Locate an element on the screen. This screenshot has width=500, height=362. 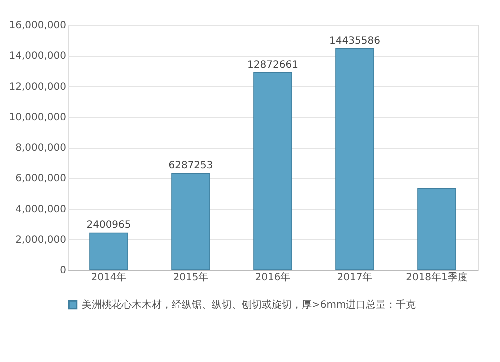
data-label: 14435586 is located at coordinates (355, 41).